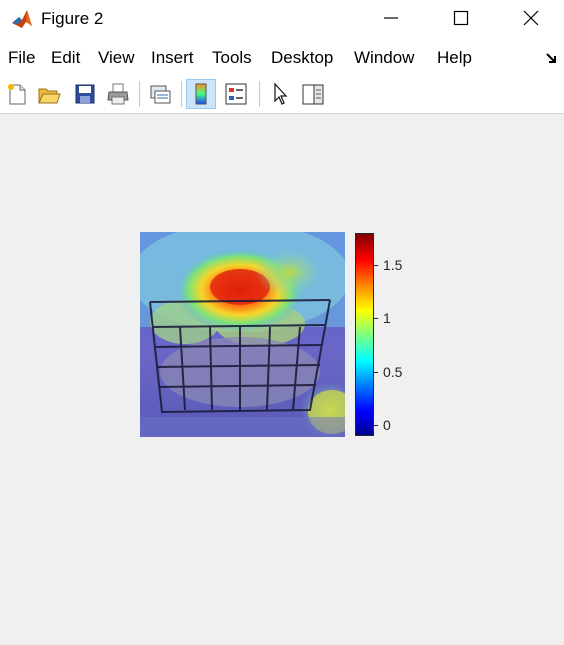 This screenshot has width=564, height=645. I want to click on menu-help: Help, so click(454, 57).